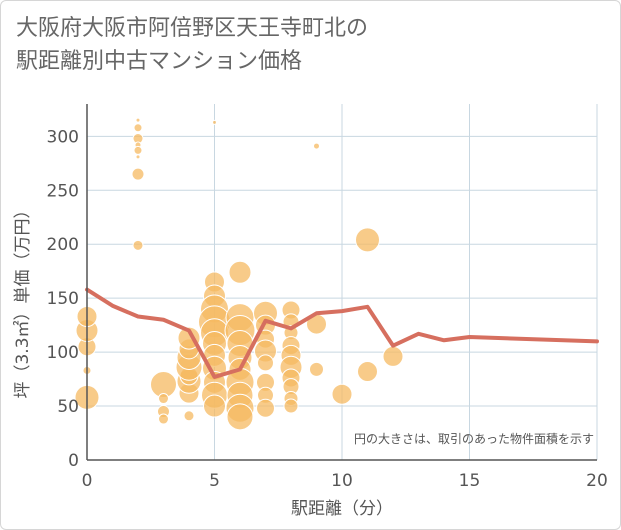 Image resolution: width=621 pixels, height=530 pixels. Describe the element at coordinates (159, 61) in the screenshot. I see `chart-title-line-2: 駅距離別中古マンション価格` at that location.